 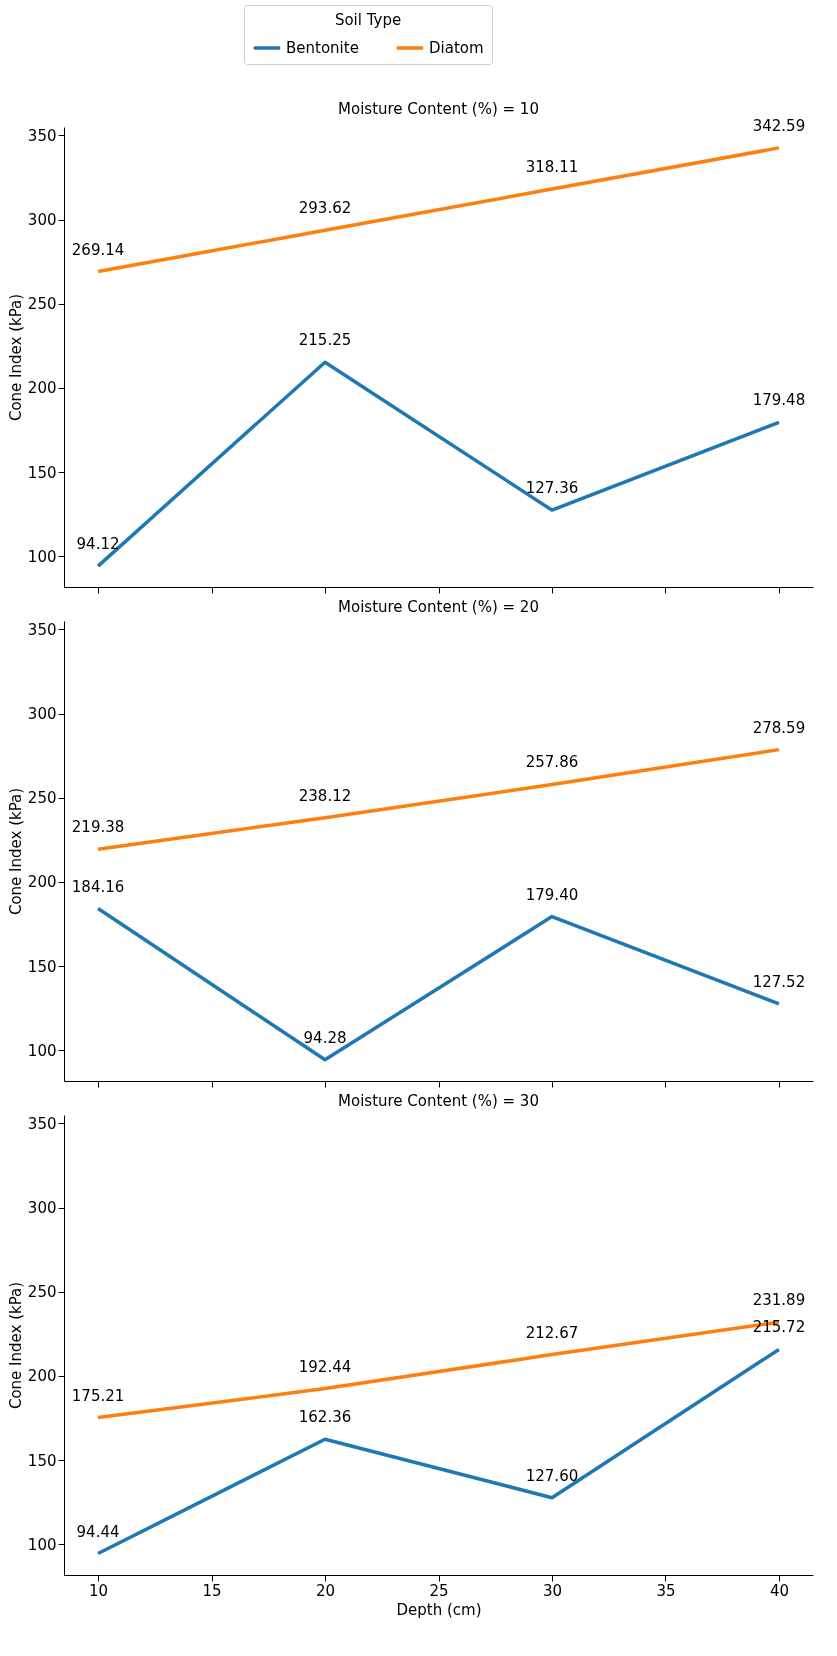 What do you see at coordinates (325, 1417) in the screenshot?
I see `data-label: 162.36` at bounding box center [325, 1417].